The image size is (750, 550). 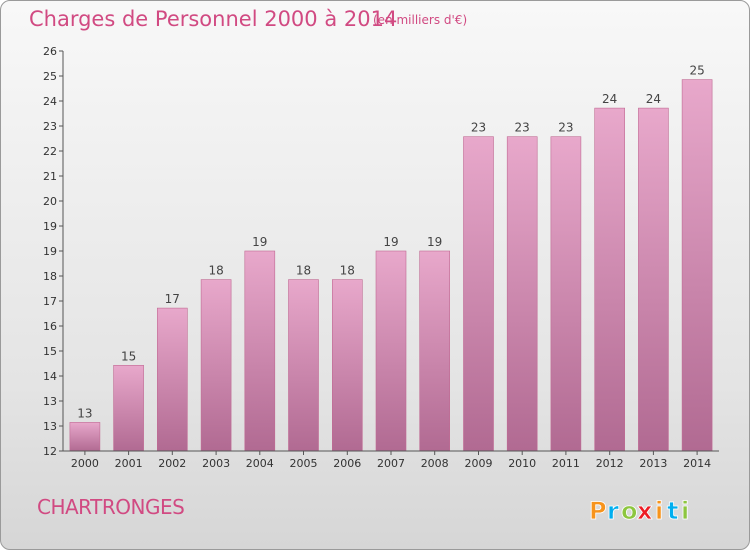 I want to click on bar-2002, so click(x=172, y=379).